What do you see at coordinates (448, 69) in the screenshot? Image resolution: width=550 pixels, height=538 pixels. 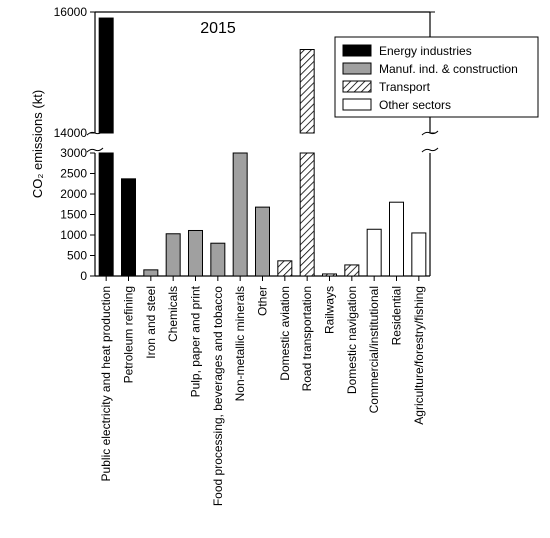 I see `legend-label: Manuf. ind. & construction` at bounding box center [448, 69].